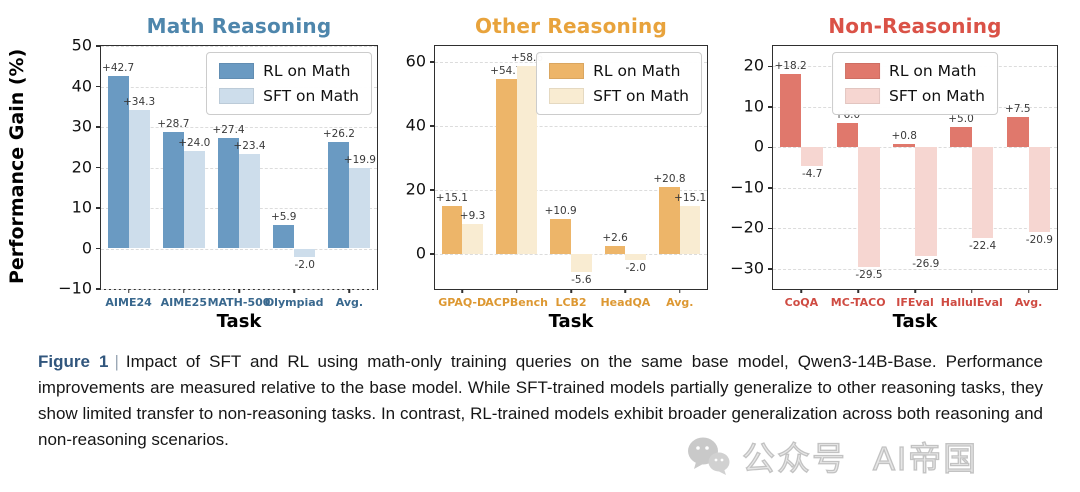 The height and width of the screenshot is (492, 1080). What do you see at coordinates (228, 129) in the screenshot?
I see `bar-value-label: +27.4` at bounding box center [228, 129].